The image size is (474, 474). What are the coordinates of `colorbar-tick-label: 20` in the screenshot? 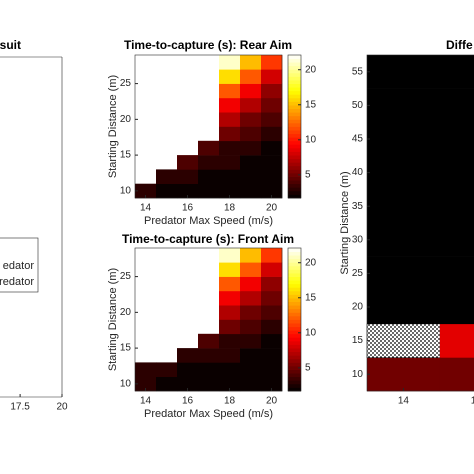 It's located at (311, 69).